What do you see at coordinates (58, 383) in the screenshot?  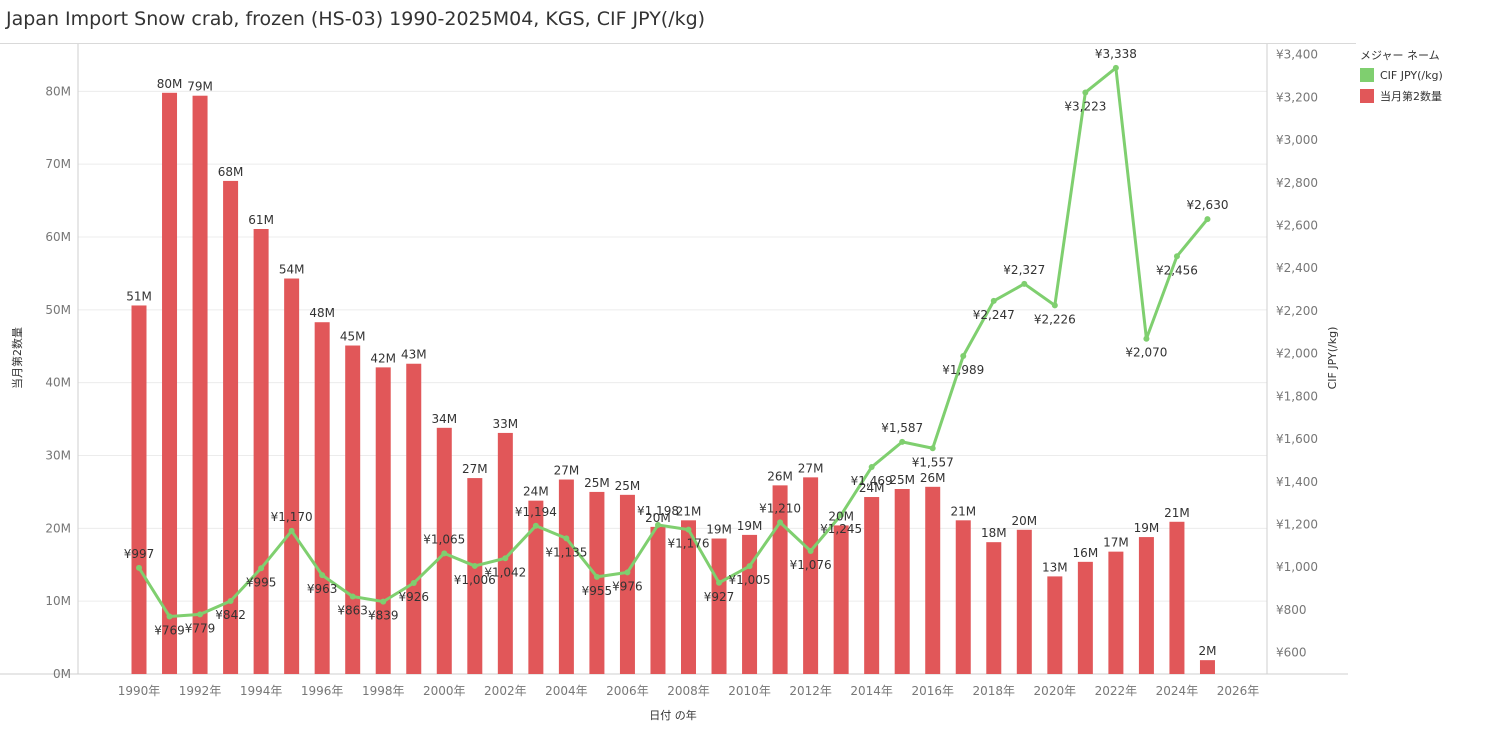 I see `y-left-tick-label: 40M` at bounding box center [58, 383].